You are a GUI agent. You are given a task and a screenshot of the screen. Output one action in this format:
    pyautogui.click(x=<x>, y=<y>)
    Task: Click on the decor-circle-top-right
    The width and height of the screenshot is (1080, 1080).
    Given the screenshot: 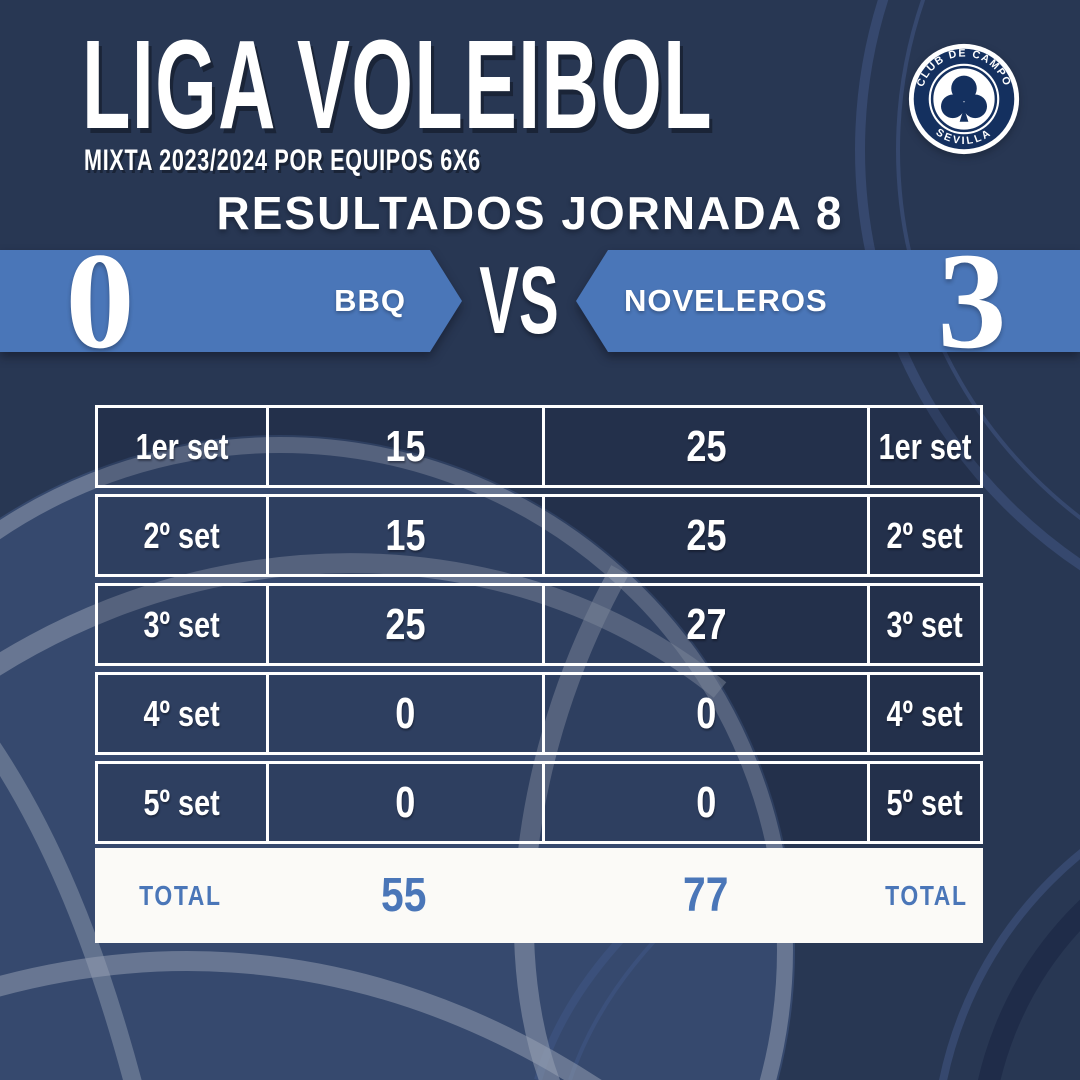 What is the action you would take?
    pyautogui.click(x=967, y=285)
    